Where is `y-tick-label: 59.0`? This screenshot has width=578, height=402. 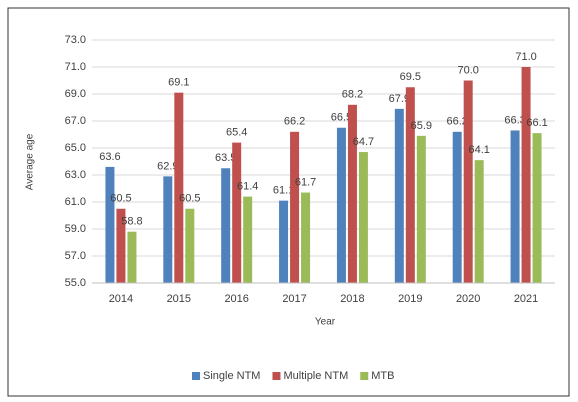
y-tick-label: 59.0 is located at coordinates (75, 229).